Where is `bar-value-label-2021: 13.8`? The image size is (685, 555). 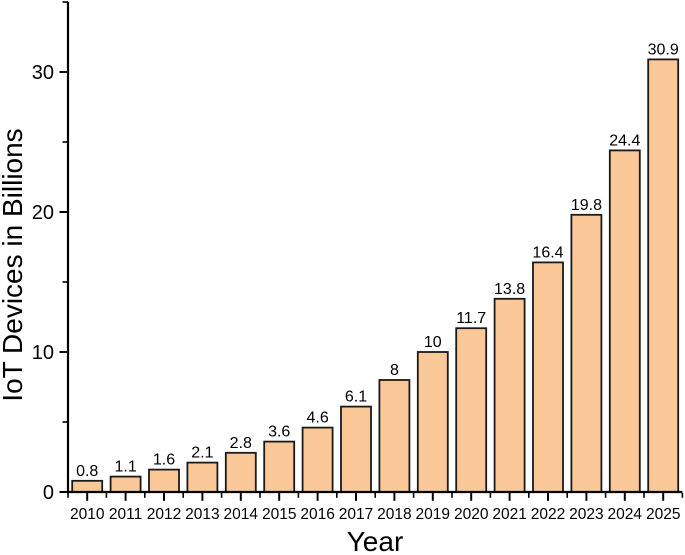 bar-value-label-2021: 13.8 is located at coordinates (509, 289).